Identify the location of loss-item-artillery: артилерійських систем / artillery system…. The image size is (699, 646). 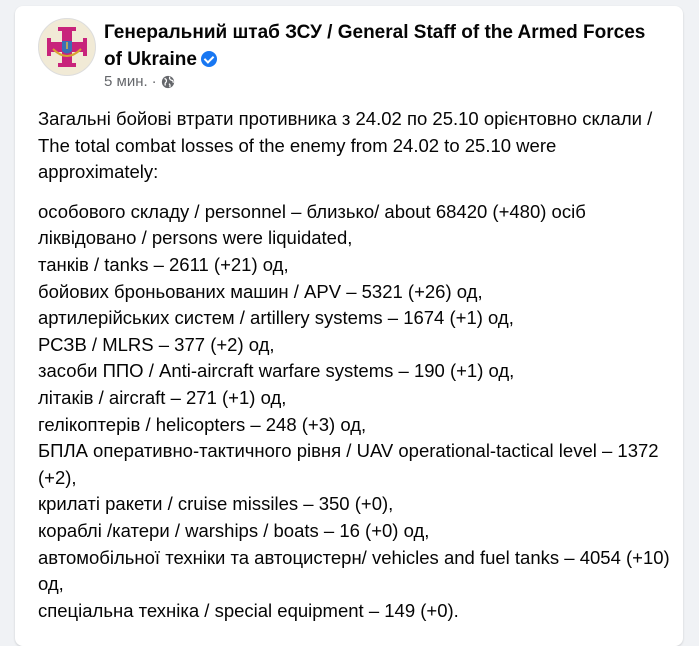
(276, 318).